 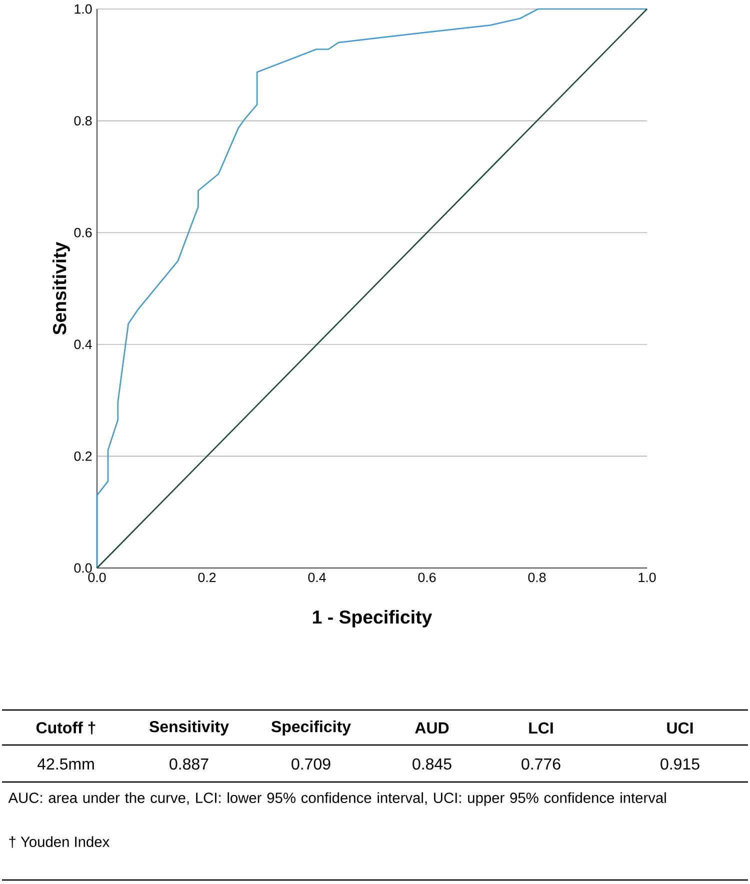 What do you see at coordinates (311, 728) in the screenshot?
I see `text: Specificity` at bounding box center [311, 728].